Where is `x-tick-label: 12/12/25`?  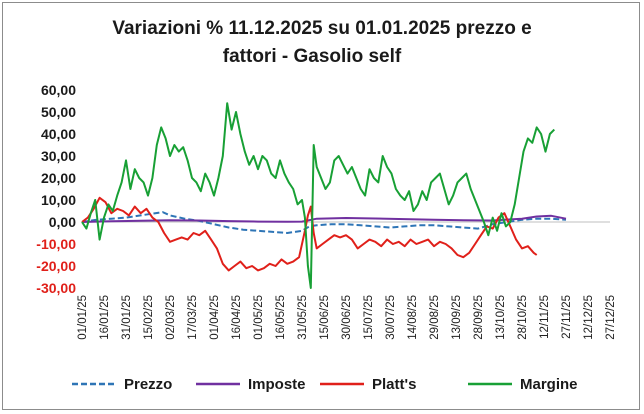 x-tick-label: 12/12/25 is located at coordinates (589, 317).